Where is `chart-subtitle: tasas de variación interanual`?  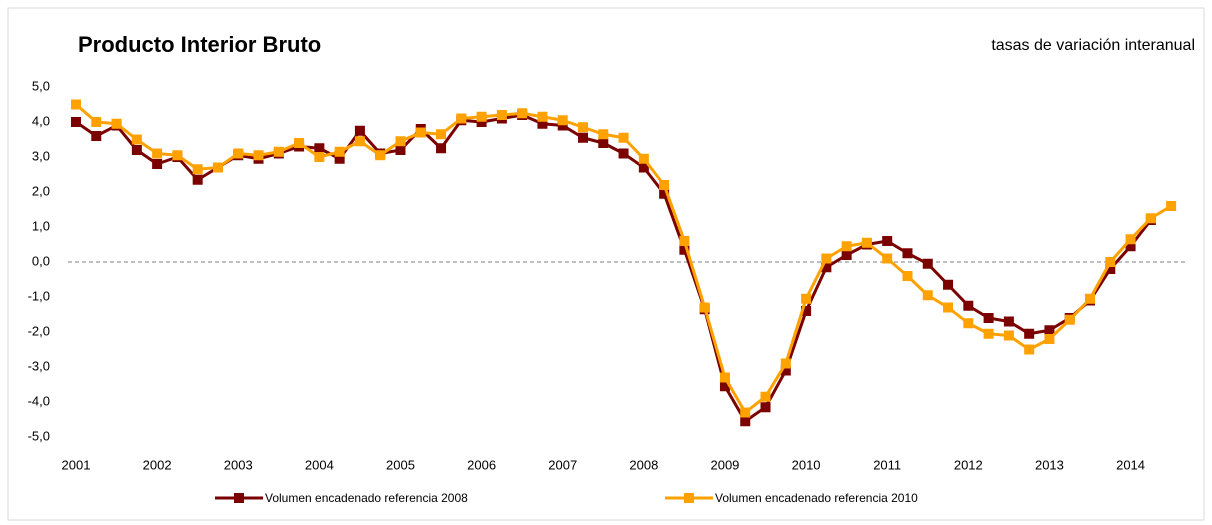
chart-subtitle: tasas de variación interanual is located at coordinates (1093, 45).